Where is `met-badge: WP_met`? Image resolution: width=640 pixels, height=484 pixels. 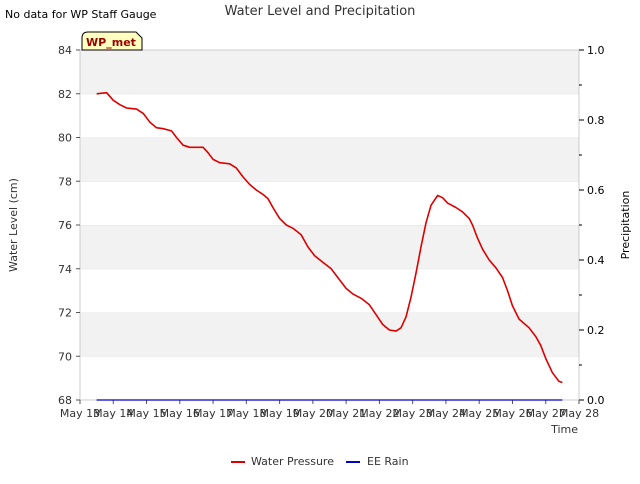 met-badge: WP_met is located at coordinates (112, 41).